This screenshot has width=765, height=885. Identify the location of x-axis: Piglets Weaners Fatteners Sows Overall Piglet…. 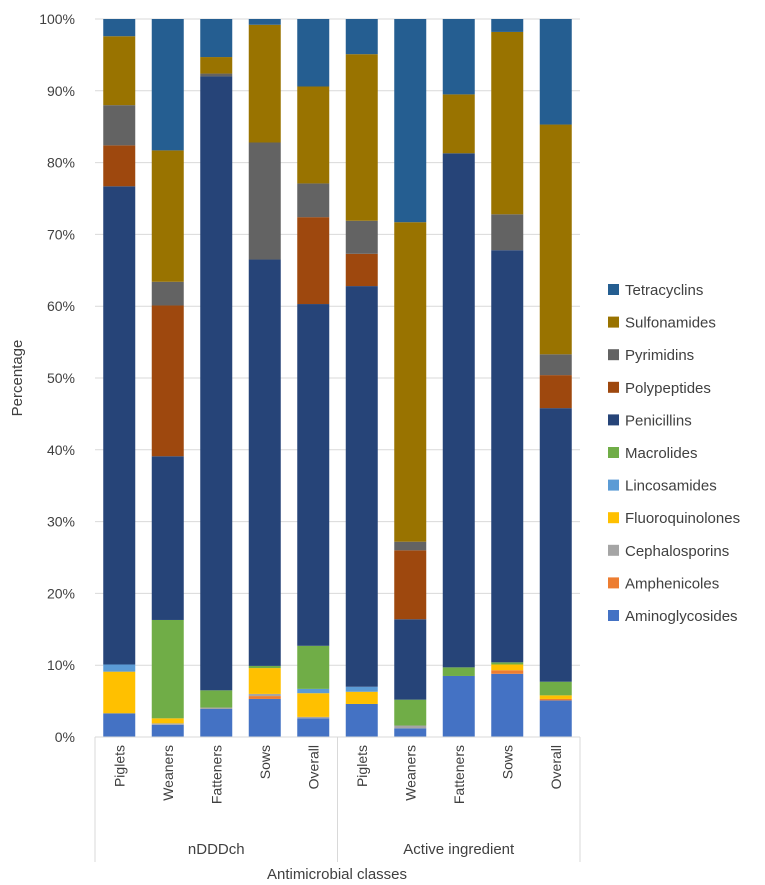
(337, 799).